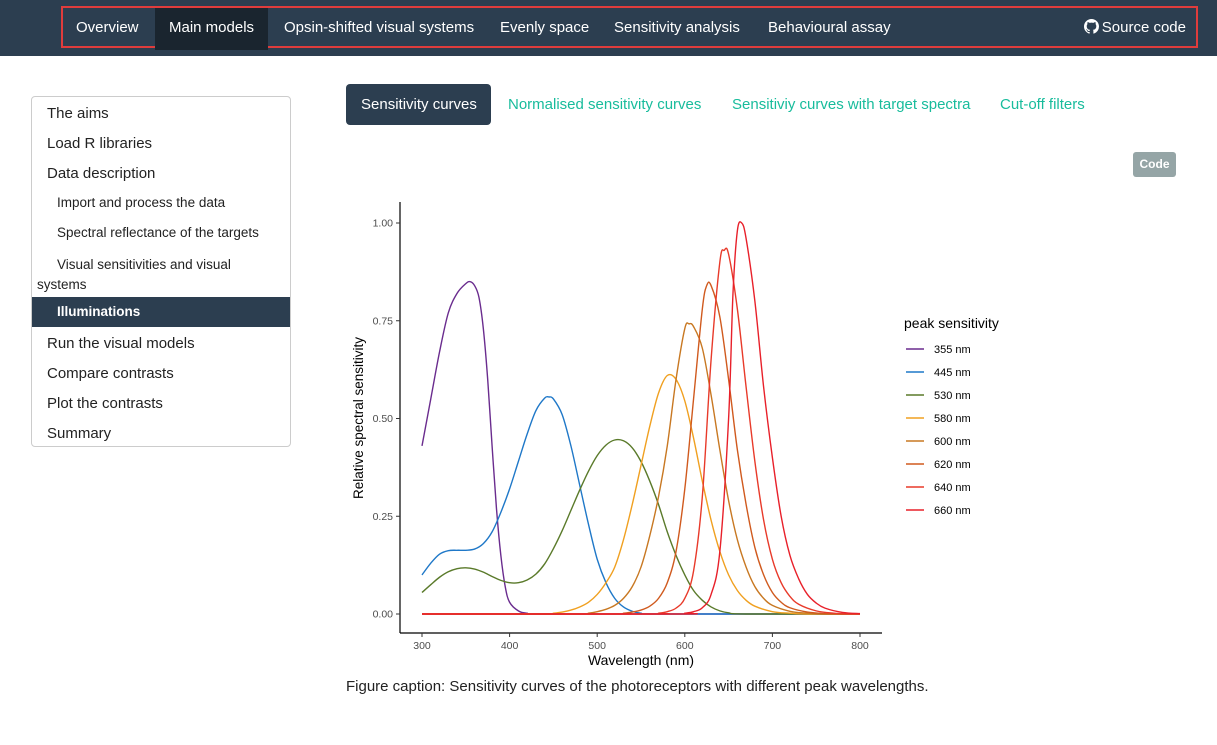 This screenshot has height=745, width=1217. What do you see at coordinates (851, 104) in the screenshot?
I see `tab-sensitivity-curves-target-spectra: Sensitiviy curves with target spectra` at bounding box center [851, 104].